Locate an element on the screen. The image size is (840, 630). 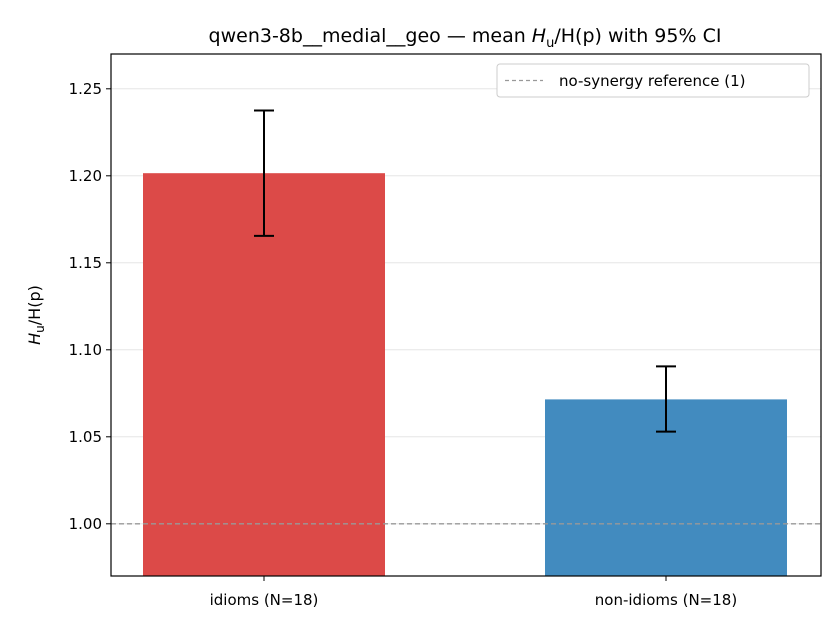
legend-reference-label: no-synergy reference (1) is located at coordinates (652, 81).